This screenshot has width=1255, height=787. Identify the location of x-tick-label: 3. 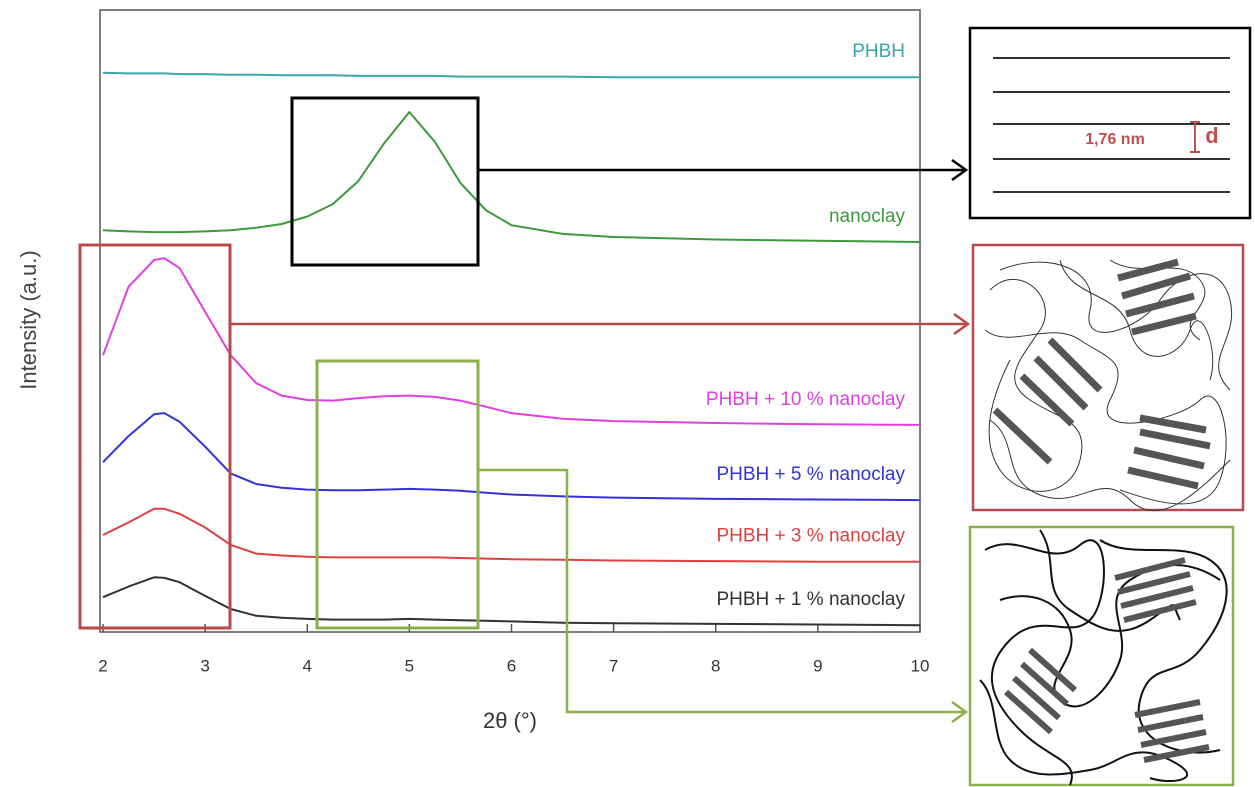
(204, 665).